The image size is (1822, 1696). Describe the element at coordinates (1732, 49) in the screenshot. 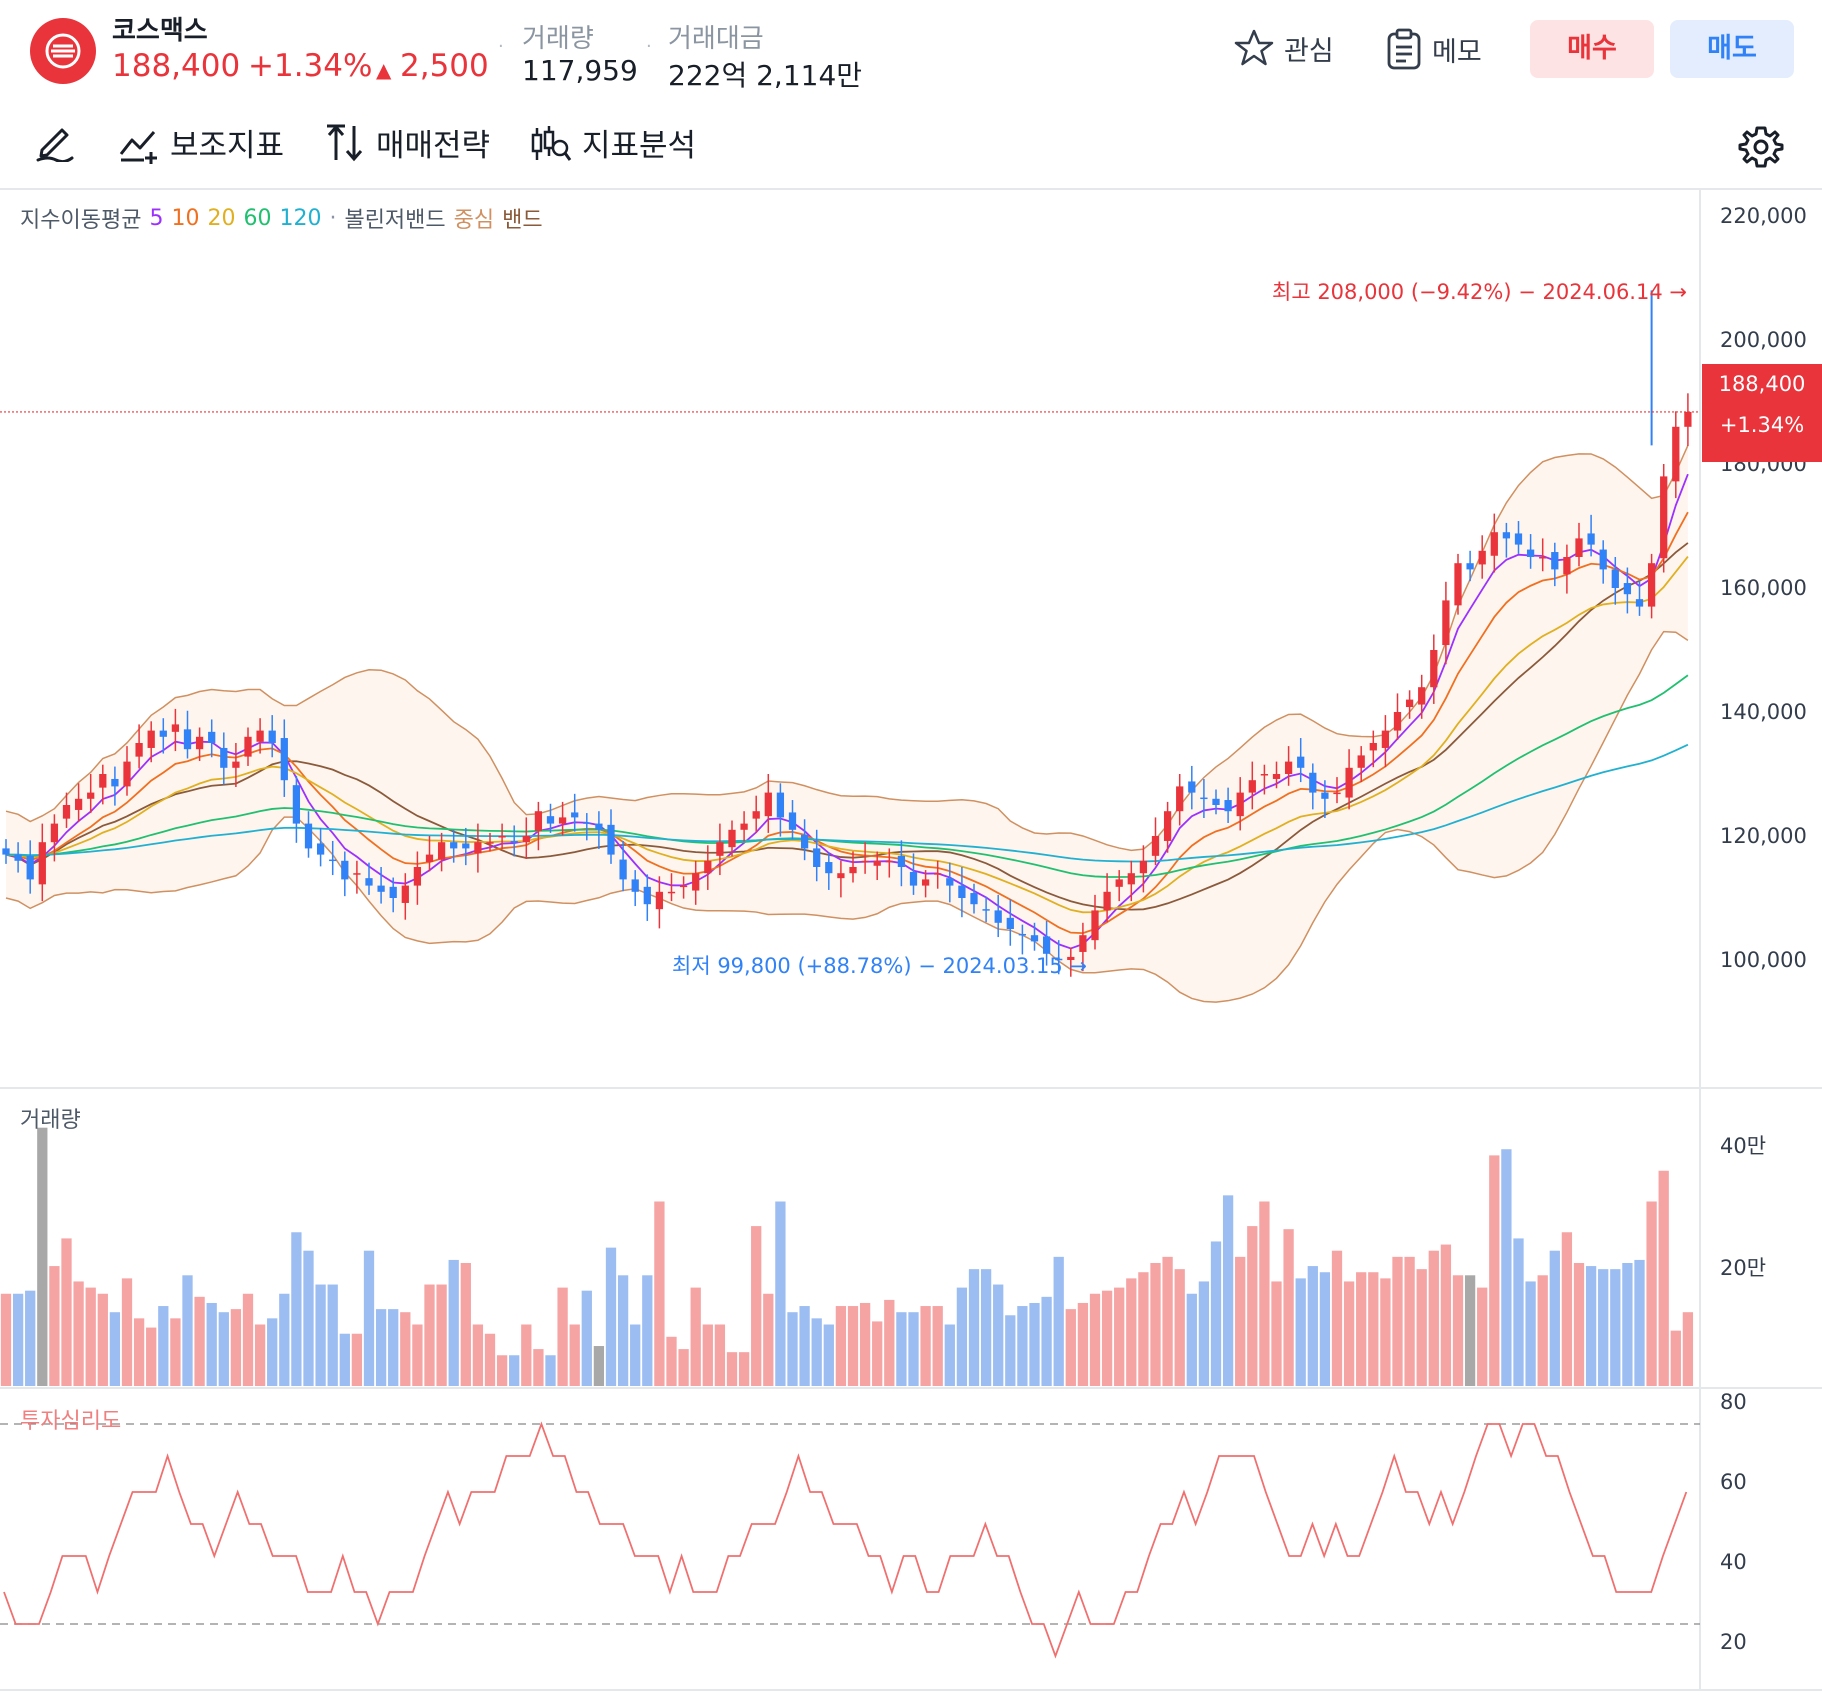

I see `sell-button: 매도` at that location.